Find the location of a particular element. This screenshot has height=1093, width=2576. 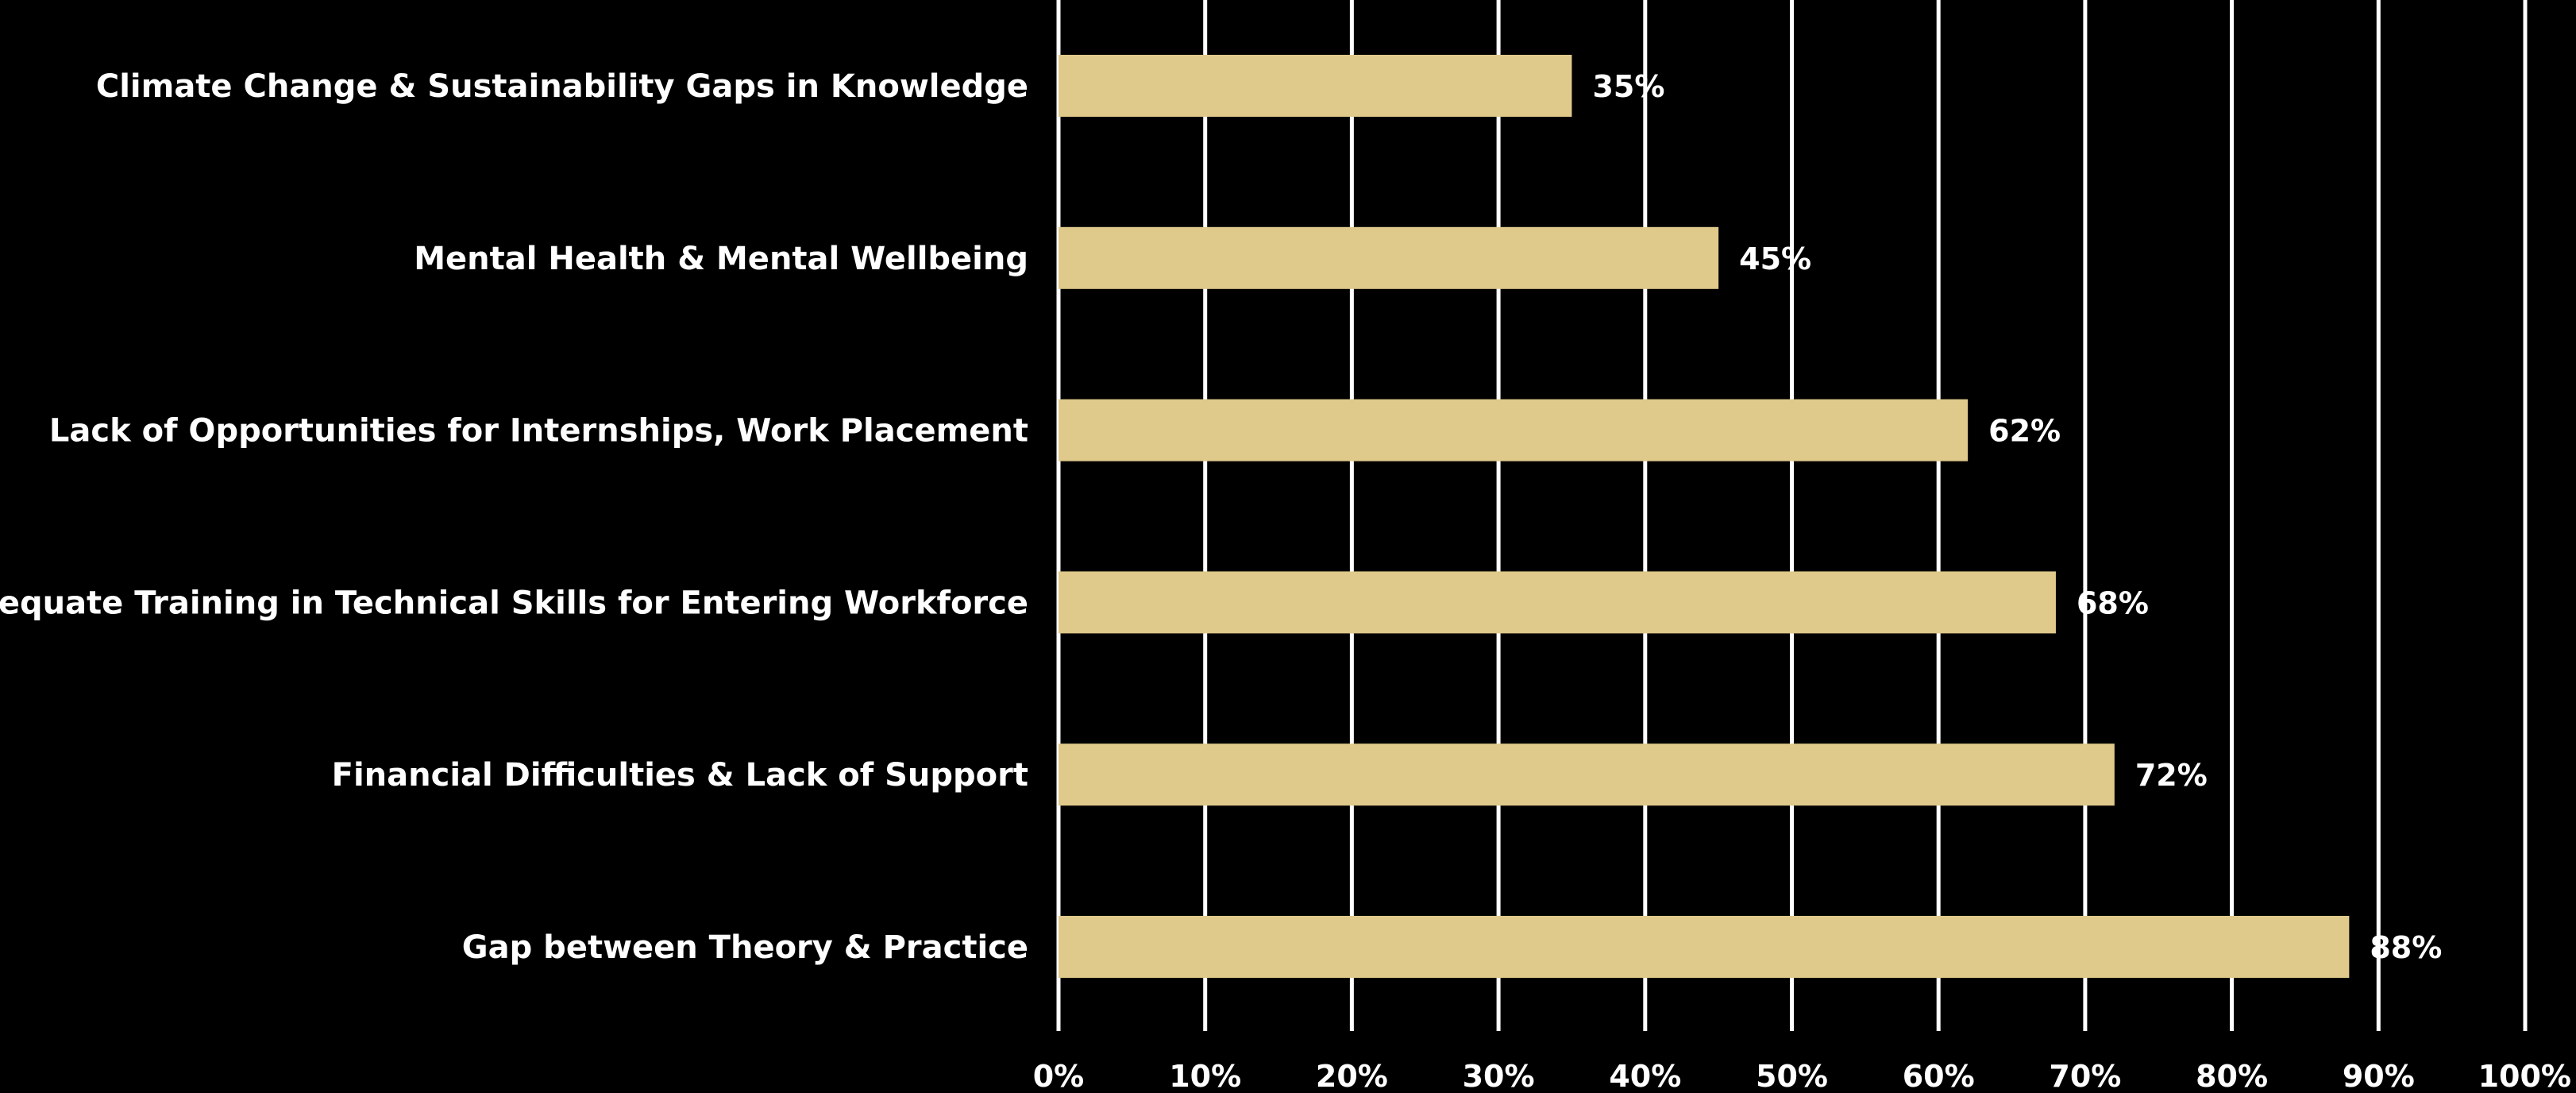

value-label-4: 68% is located at coordinates (2113, 602).